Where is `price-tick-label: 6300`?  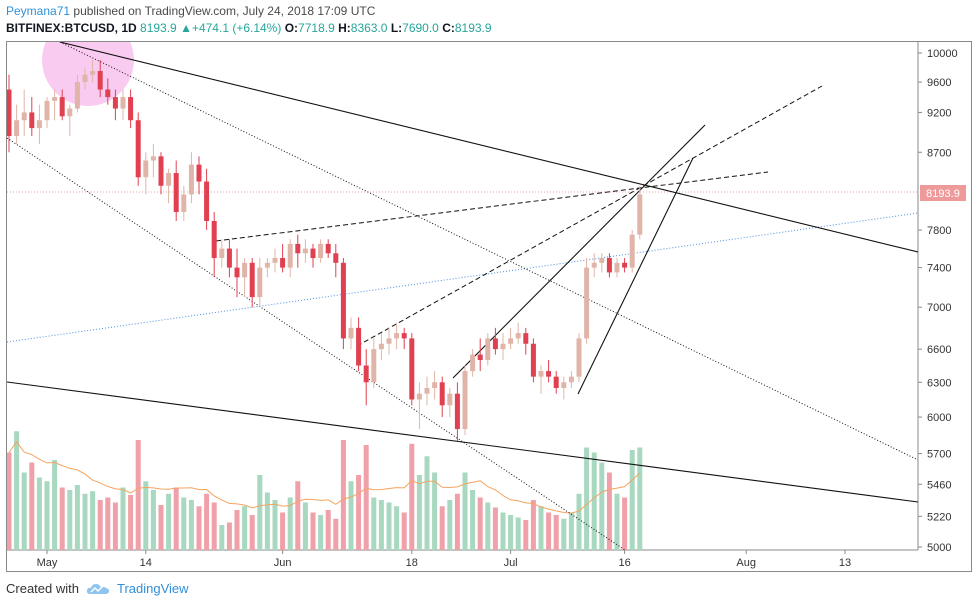 price-tick-label: 6300 is located at coordinates (939, 383).